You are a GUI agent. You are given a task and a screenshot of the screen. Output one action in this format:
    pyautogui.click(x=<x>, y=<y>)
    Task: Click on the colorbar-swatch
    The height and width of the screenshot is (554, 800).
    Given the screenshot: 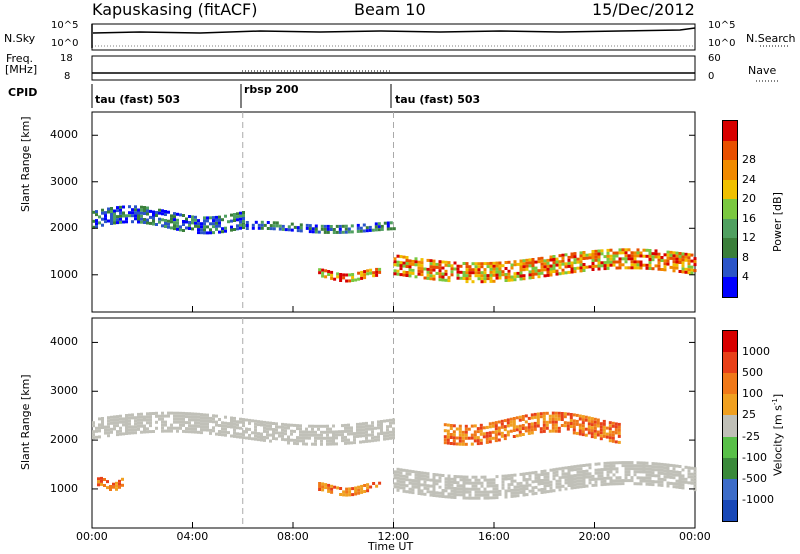 What is the action you would take?
    pyautogui.click(x=730, y=209)
    